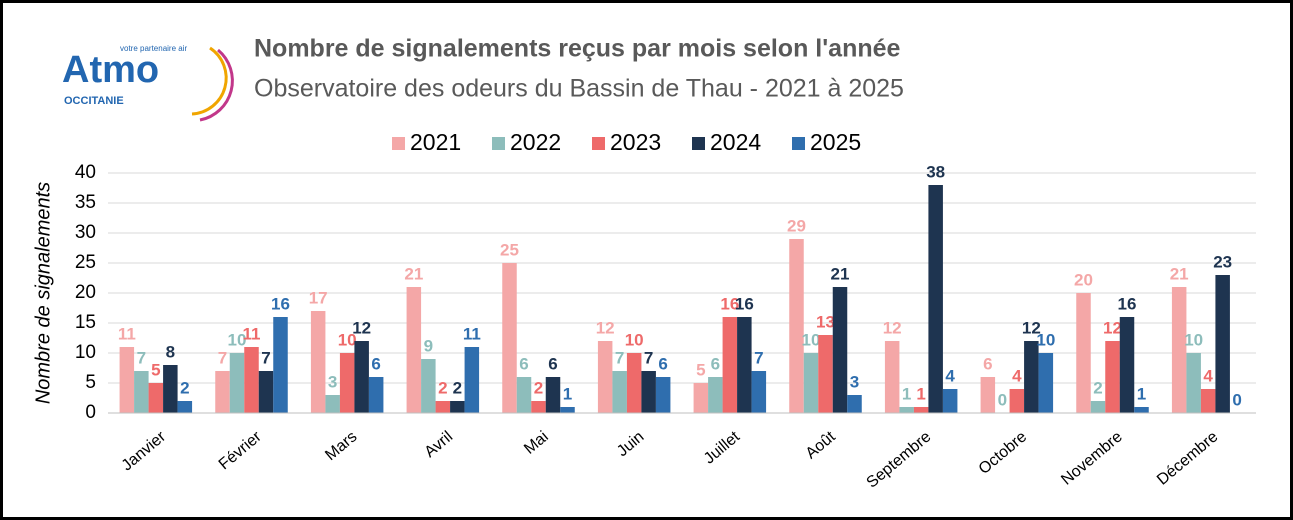 The width and height of the screenshot is (1293, 520). Describe the element at coordinates (110, 70) in the screenshot. I see `logo-name: Atmo` at that location.